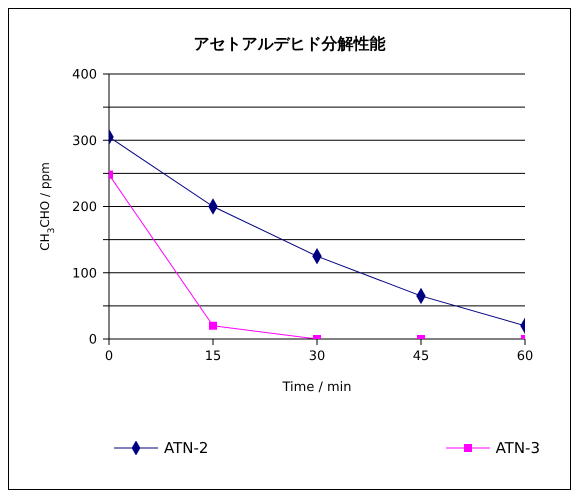  Describe the element at coordinates (84, 75) in the screenshot. I see `y-tick-label: 400` at that location.